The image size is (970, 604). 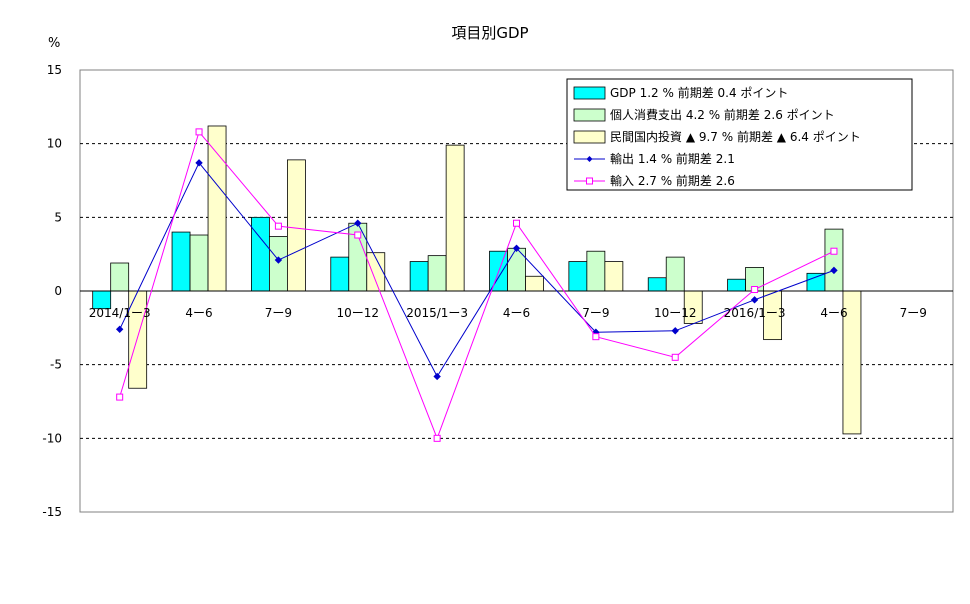 I want to click on y-tick-label: 10, so click(x=54, y=144).